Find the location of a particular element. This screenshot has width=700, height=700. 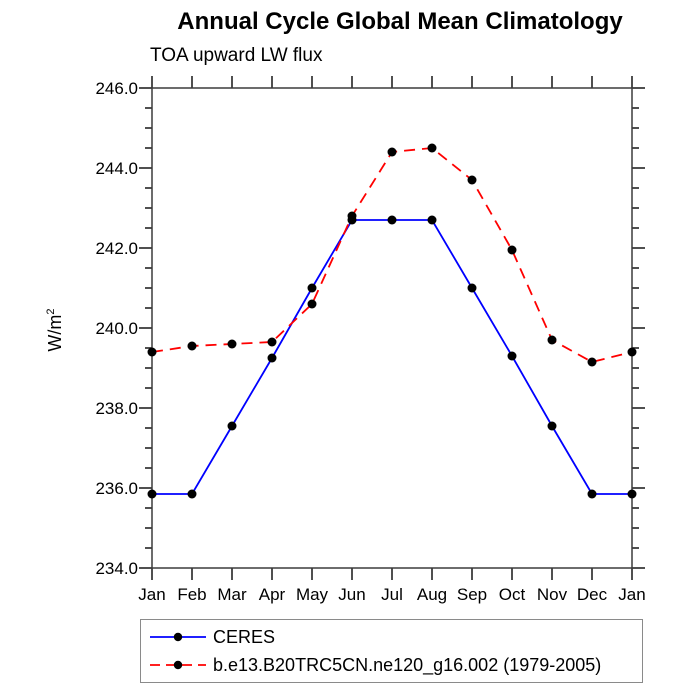

x-tick-label: Mar is located at coordinates (232, 594).